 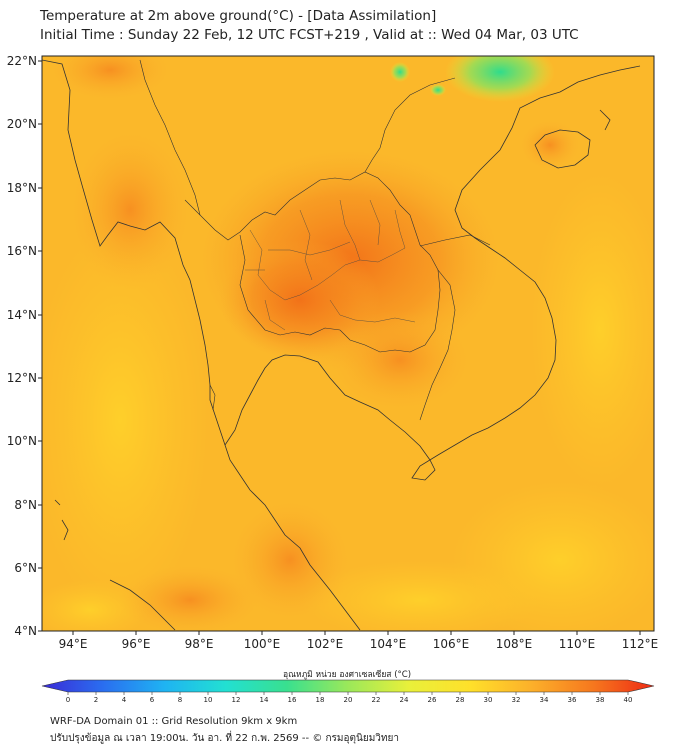 What do you see at coordinates (516, 700) in the screenshot?
I see `colorbar-tick-label: 32` at bounding box center [516, 700].